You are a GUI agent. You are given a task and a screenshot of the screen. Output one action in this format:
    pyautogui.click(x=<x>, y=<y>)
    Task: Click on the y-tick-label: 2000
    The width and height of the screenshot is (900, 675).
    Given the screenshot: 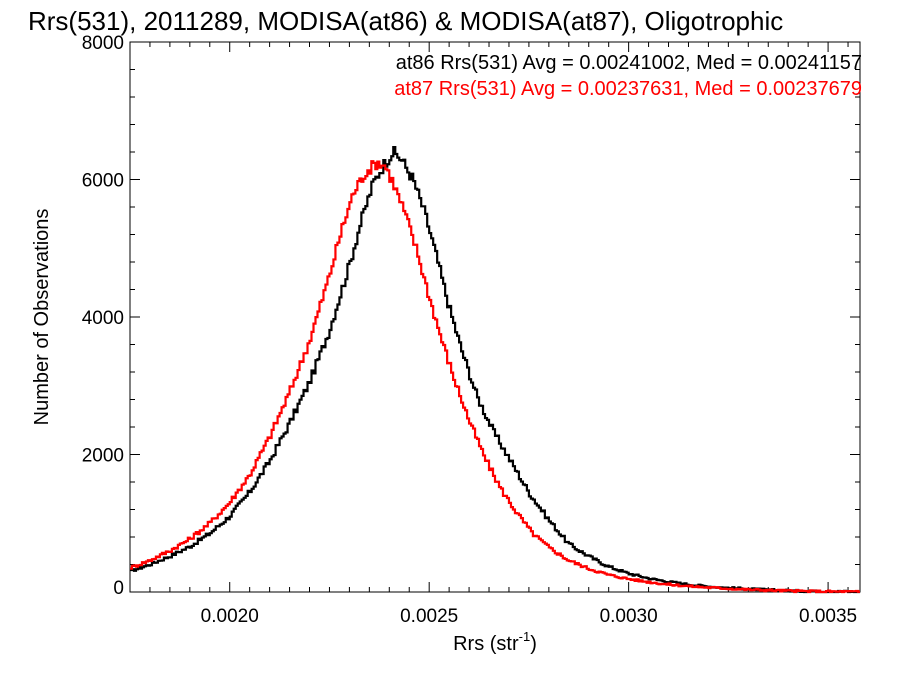 What is the action you would take?
    pyautogui.click(x=103, y=456)
    